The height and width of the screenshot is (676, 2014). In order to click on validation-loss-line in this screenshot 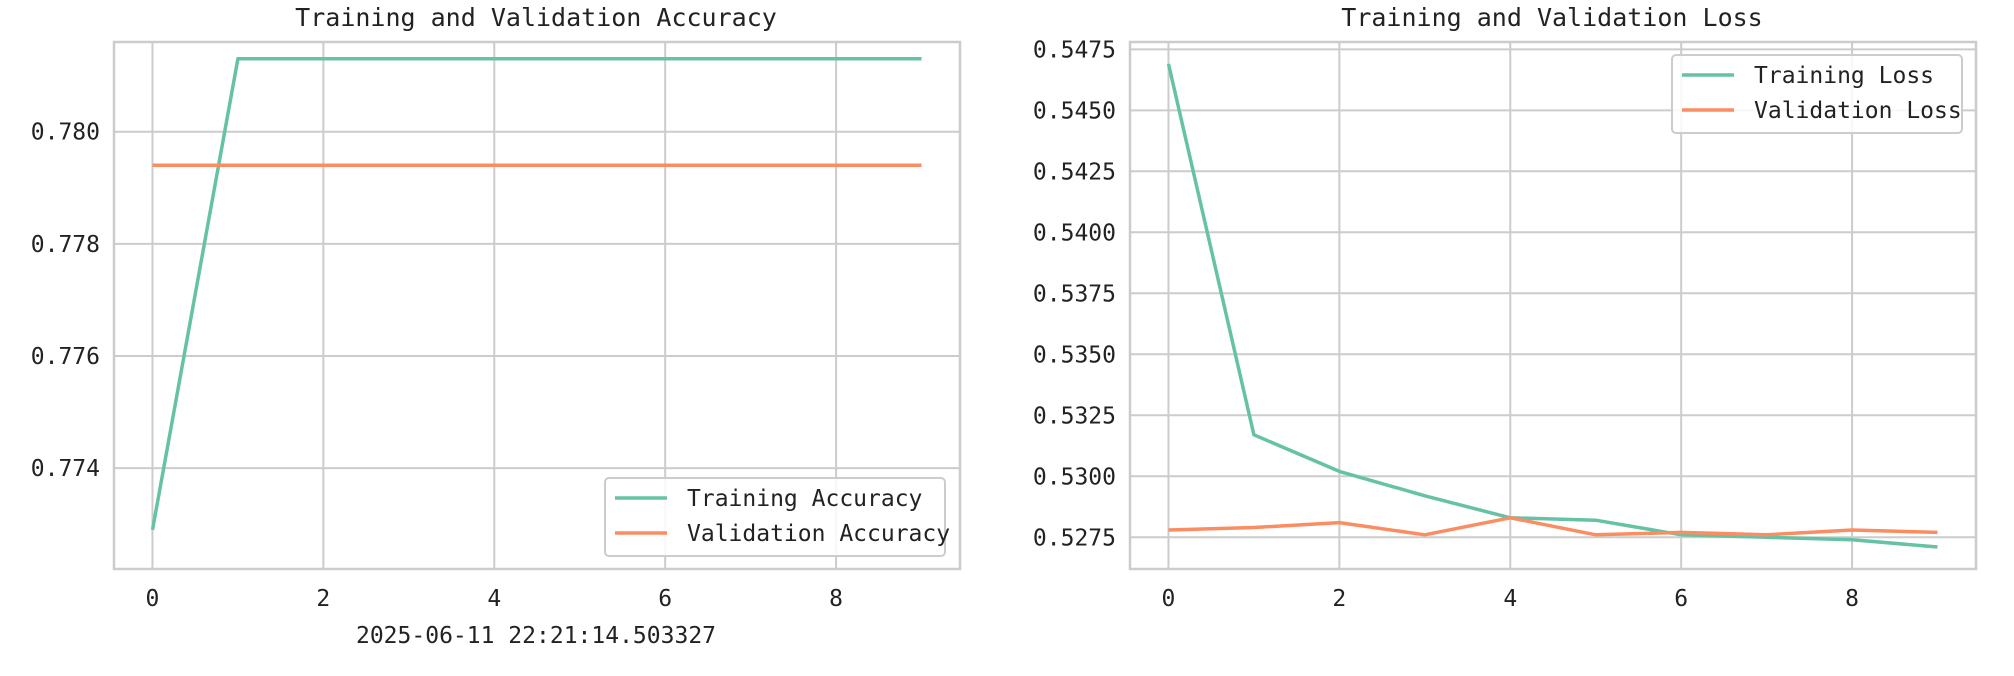, I will do `click(1553, 526)`.